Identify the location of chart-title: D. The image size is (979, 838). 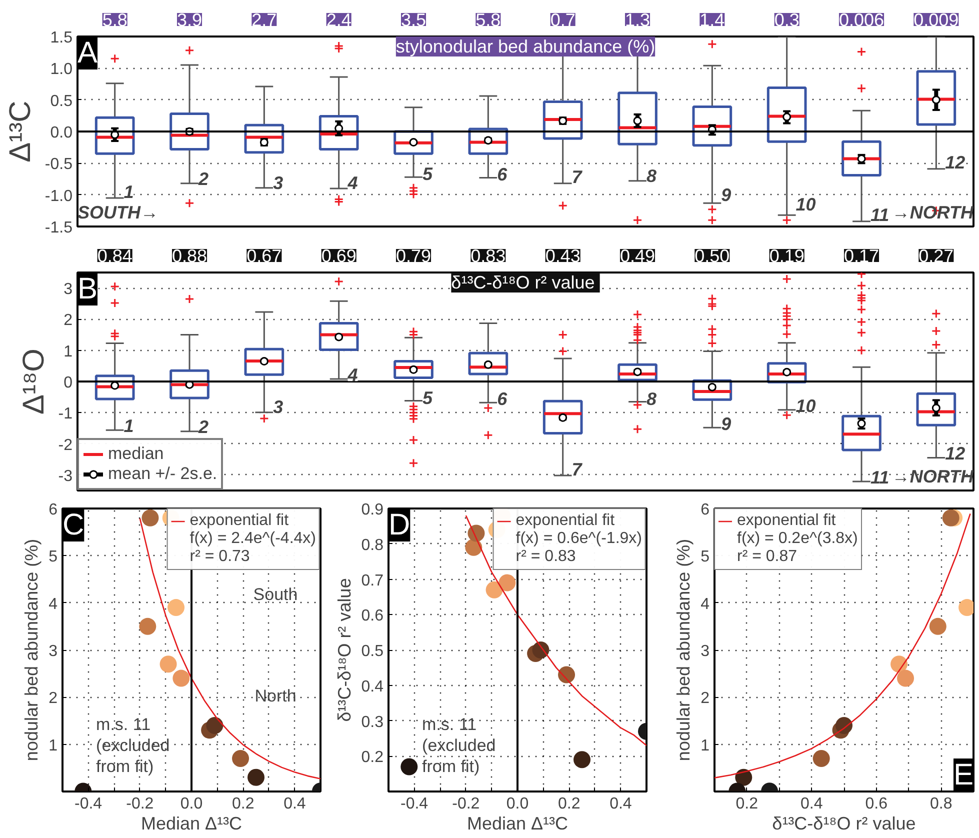
(399, 525).